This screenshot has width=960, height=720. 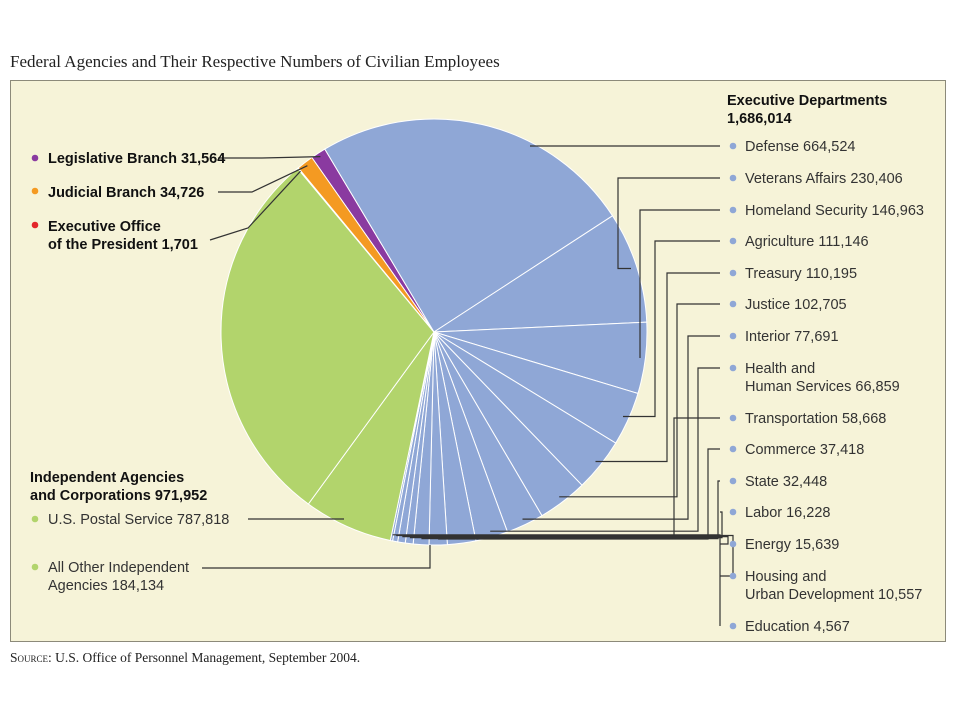 What do you see at coordinates (733, 146) in the screenshot?
I see `legend-dot-defense` at bounding box center [733, 146].